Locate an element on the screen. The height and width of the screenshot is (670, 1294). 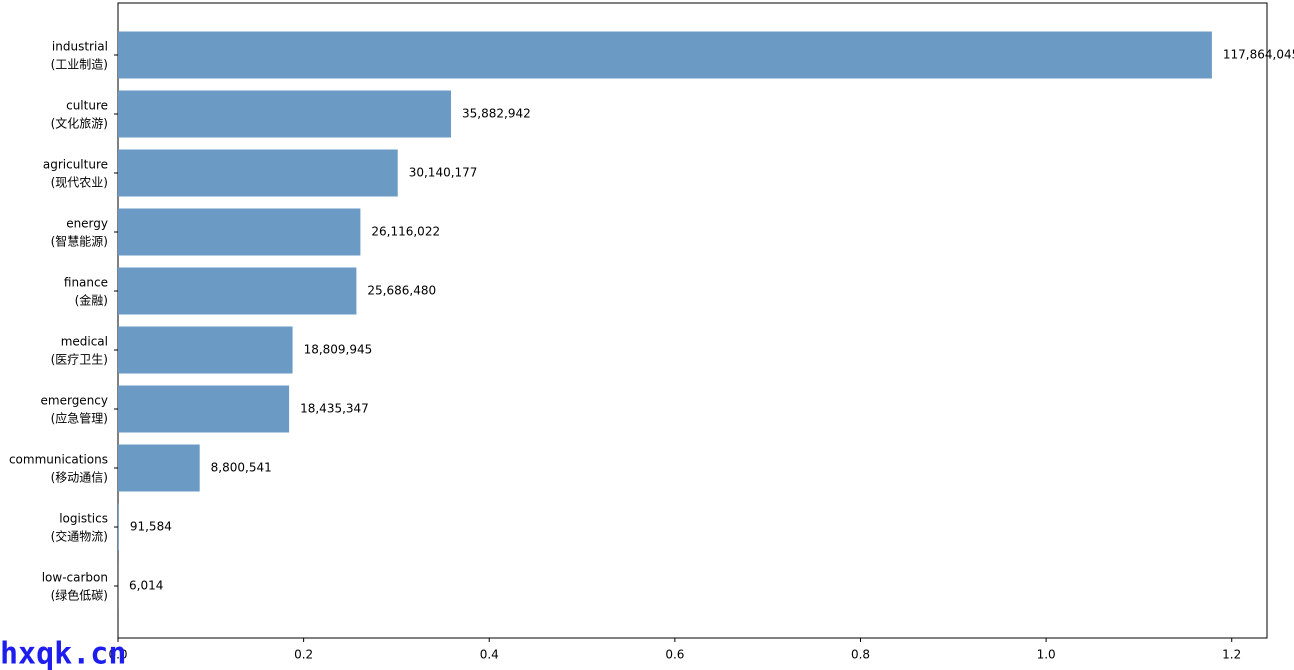
watermark: hxqk.cn is located at coordinates (63, 653).